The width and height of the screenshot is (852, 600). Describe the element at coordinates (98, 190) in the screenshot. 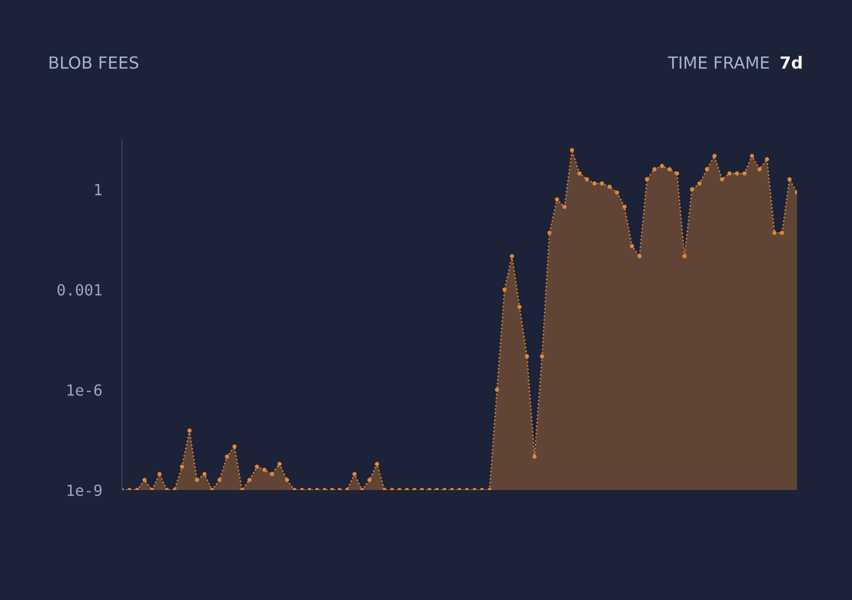

I see `y-tick-label: 1` at that location.